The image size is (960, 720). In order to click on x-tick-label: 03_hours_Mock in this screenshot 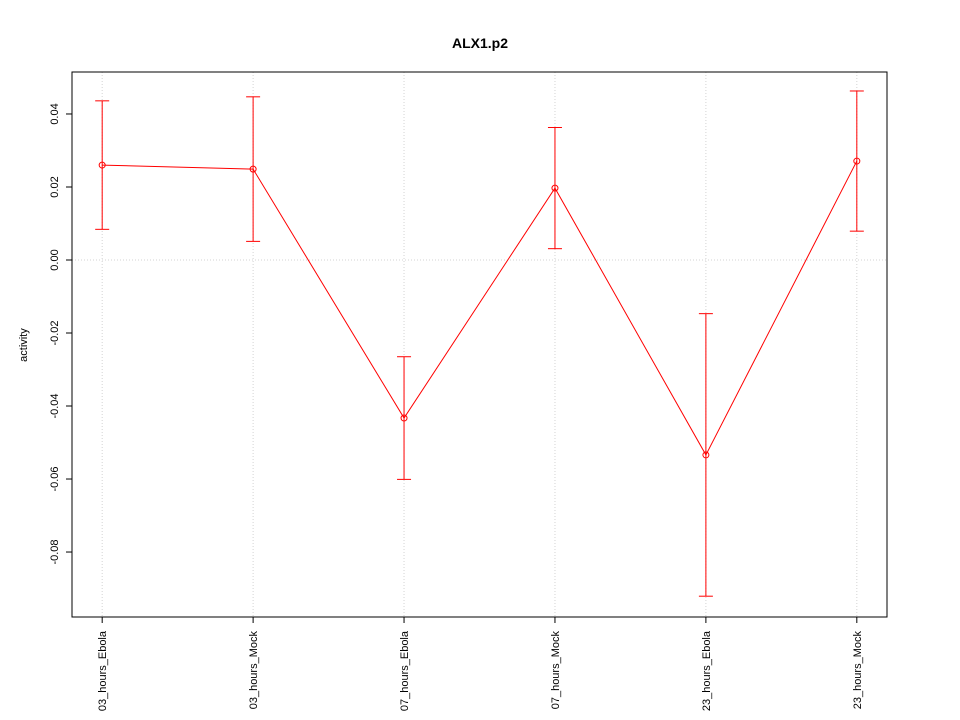, I will do `click(254, 670)`.